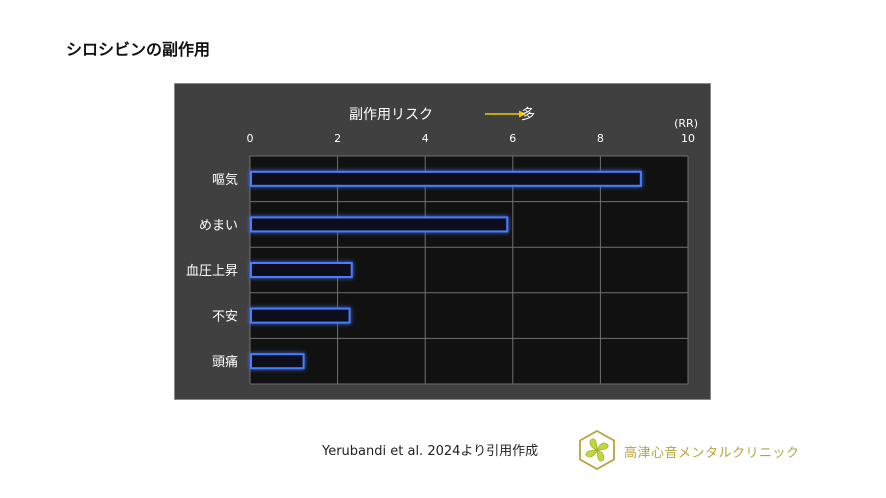 The width and height of the screenshot is (886, 498). Describe the element at coordinates (597, 450) in the screenshot. I see `clover-icon` at that location.